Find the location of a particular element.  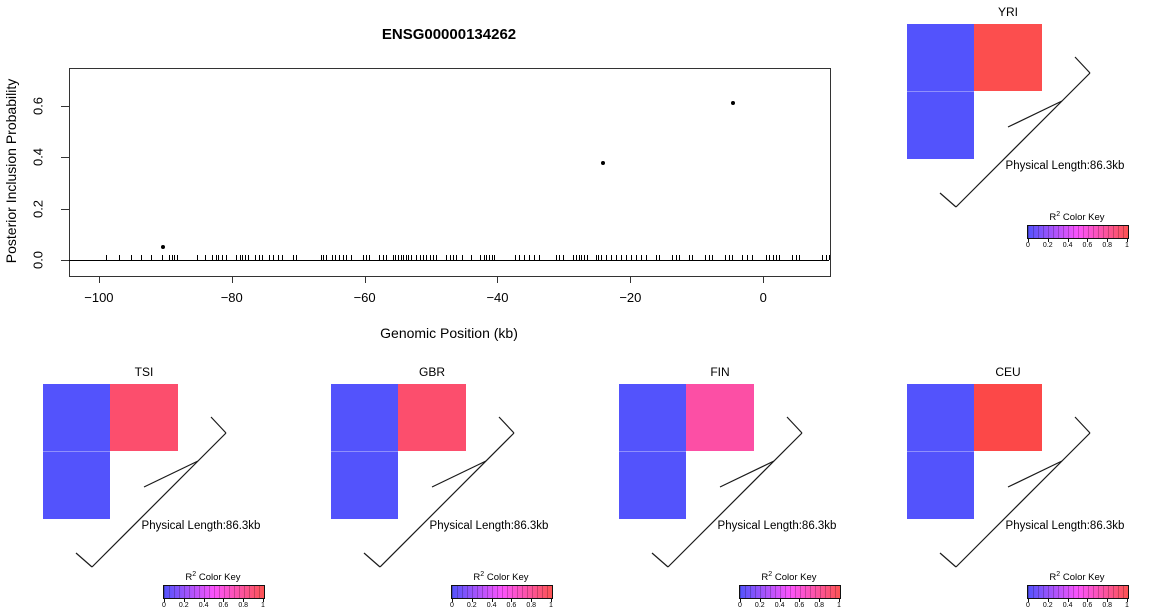

x-tick-label: −80 is located at coordinates (231, 297).